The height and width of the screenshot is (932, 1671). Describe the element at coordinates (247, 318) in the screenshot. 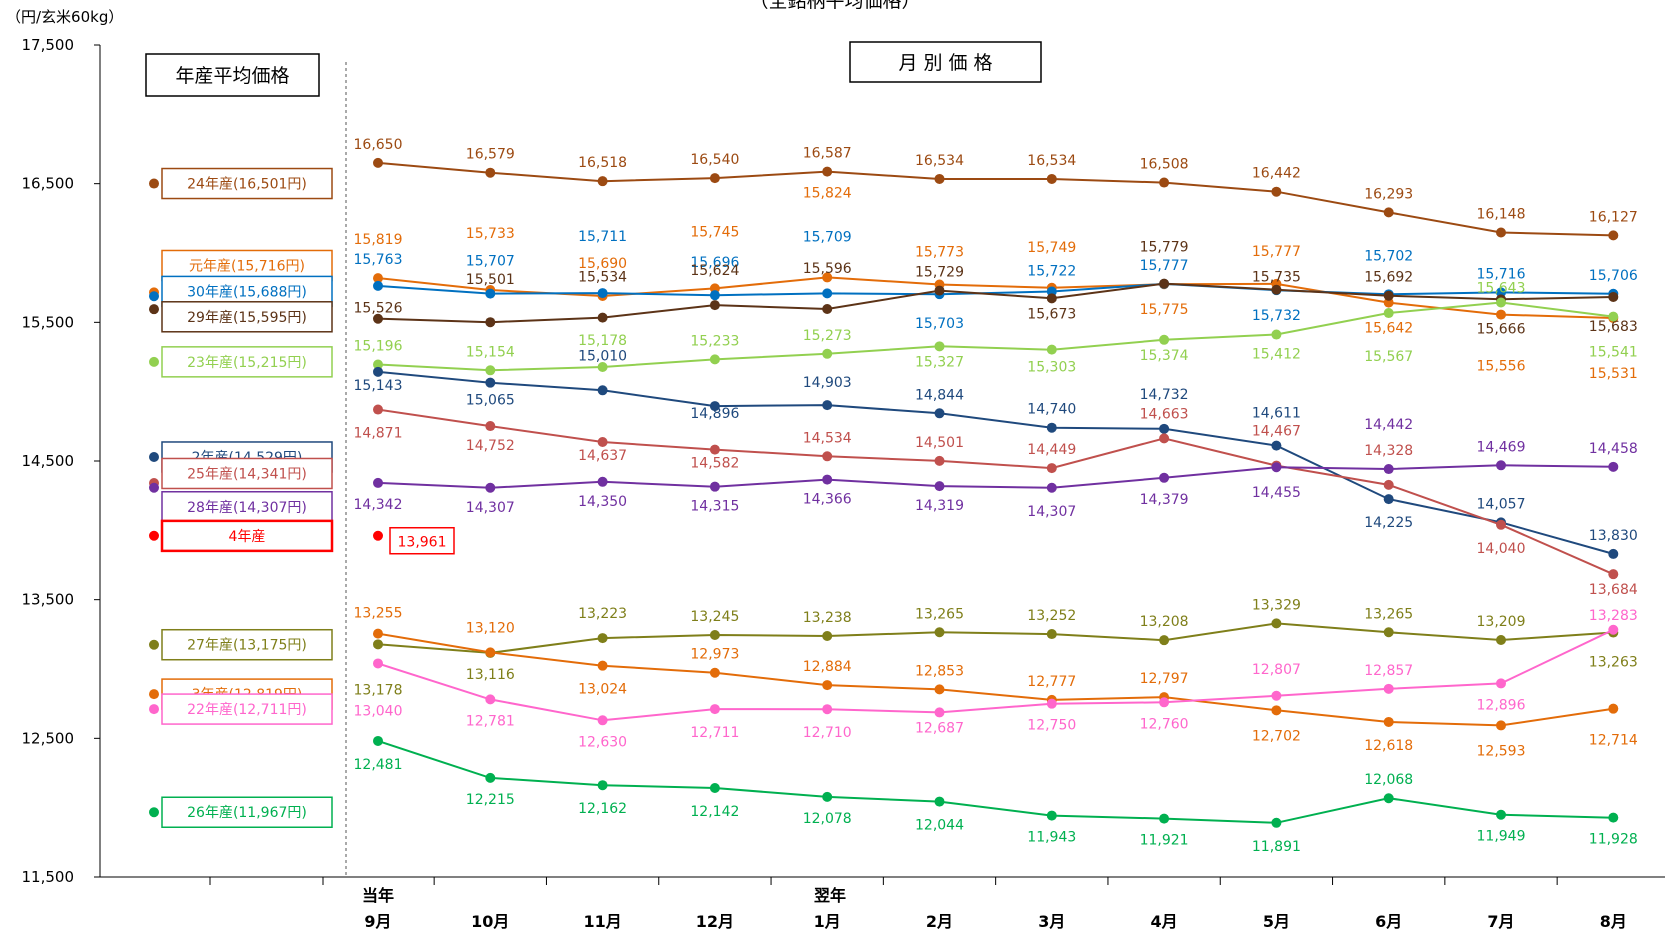

I see `legend-label: 29年産(15,595円)` at that location.